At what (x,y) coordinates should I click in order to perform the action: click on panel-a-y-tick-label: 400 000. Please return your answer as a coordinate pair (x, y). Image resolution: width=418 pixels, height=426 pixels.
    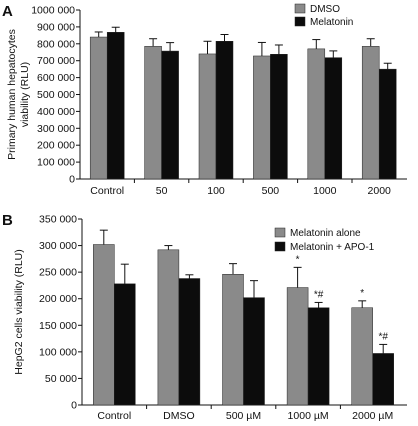
    Looking at the image, I should click on (56, 112).